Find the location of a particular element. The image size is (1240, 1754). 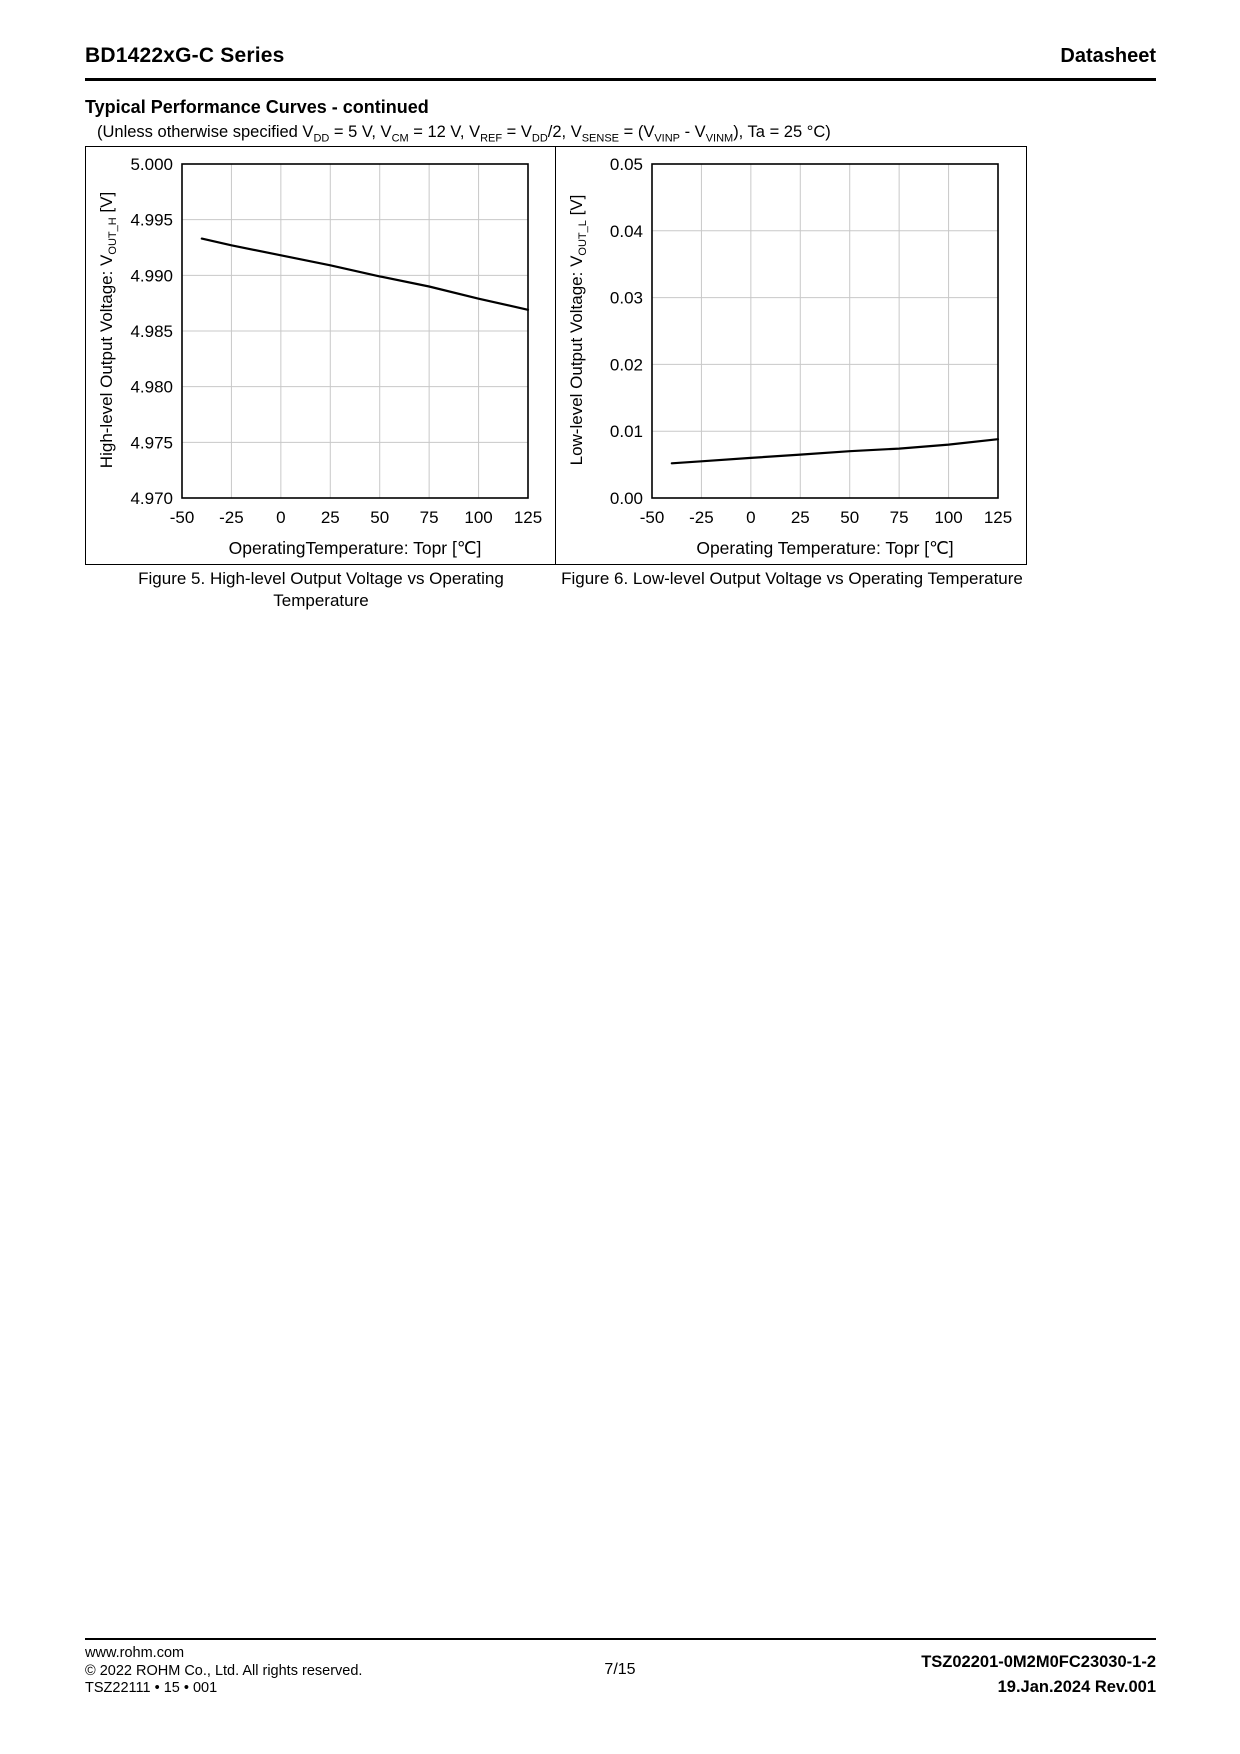

figure6-y-axis-label: Low-level Output Voltage: VOUT_L [V] is located at coordinates (578, 330).